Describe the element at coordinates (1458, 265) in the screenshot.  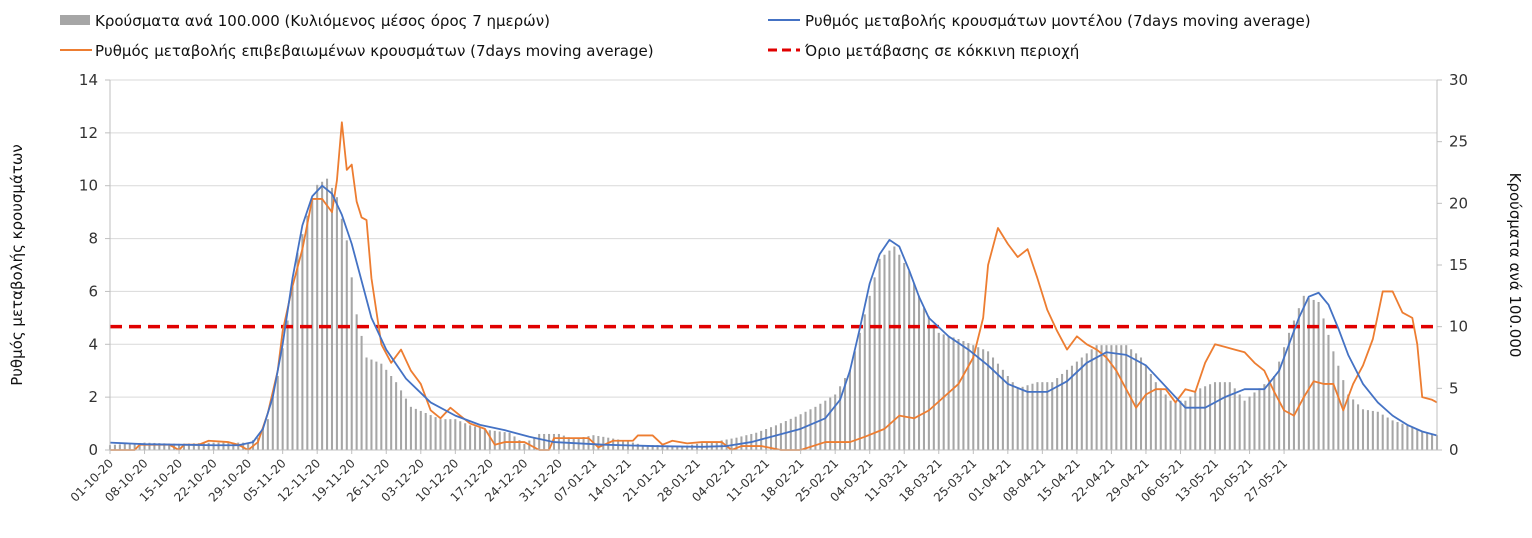
I see `y-tick-label-right: 15` at that location.